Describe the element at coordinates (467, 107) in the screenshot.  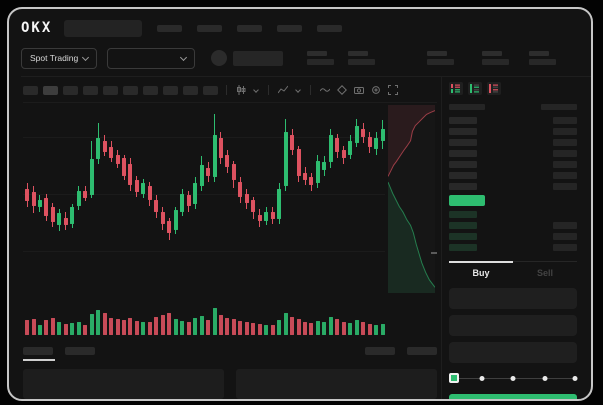
I see `price-column-header` at that location.